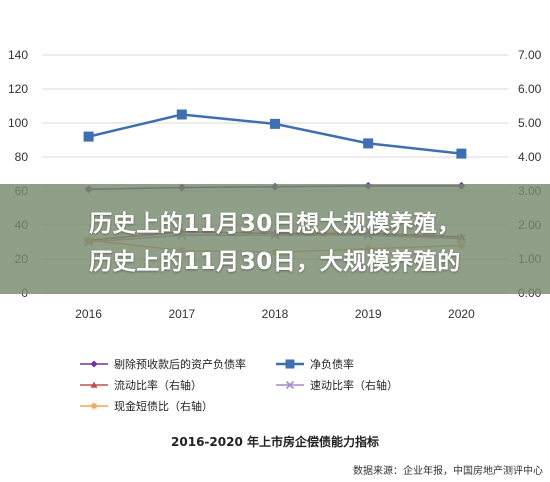 Image resolution: width=550 pixels, height=482 pixels. I want to click on x-tick-label: 2018, so click(275, 314).